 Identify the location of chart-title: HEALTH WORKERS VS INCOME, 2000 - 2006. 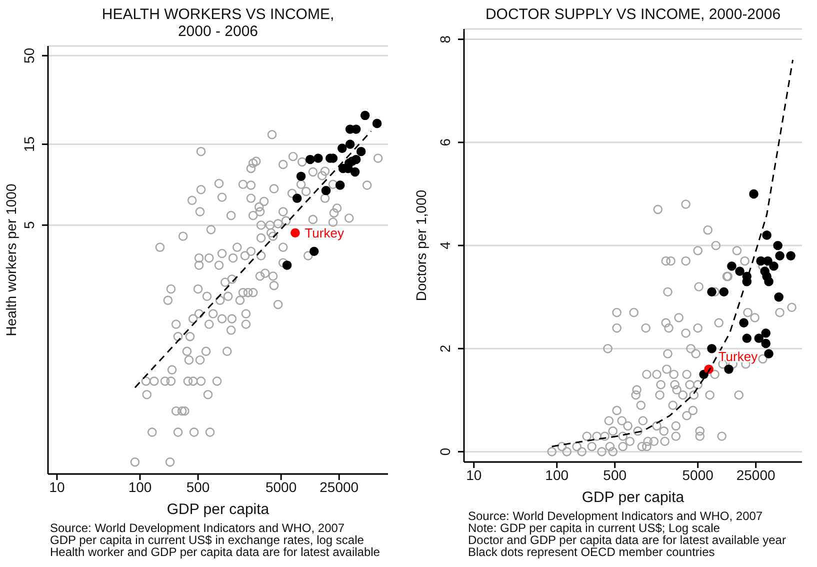
(218, 23).